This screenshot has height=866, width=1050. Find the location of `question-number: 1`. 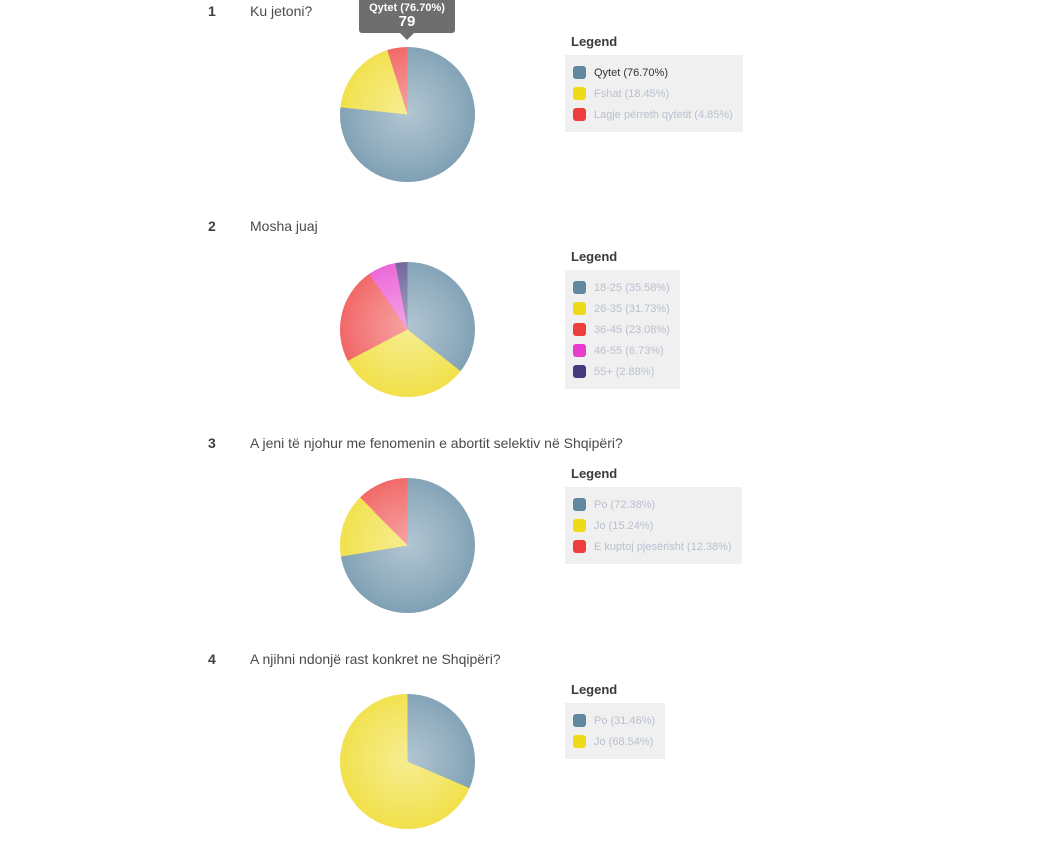

question-number: 1 is located at coordinates (212, 11).